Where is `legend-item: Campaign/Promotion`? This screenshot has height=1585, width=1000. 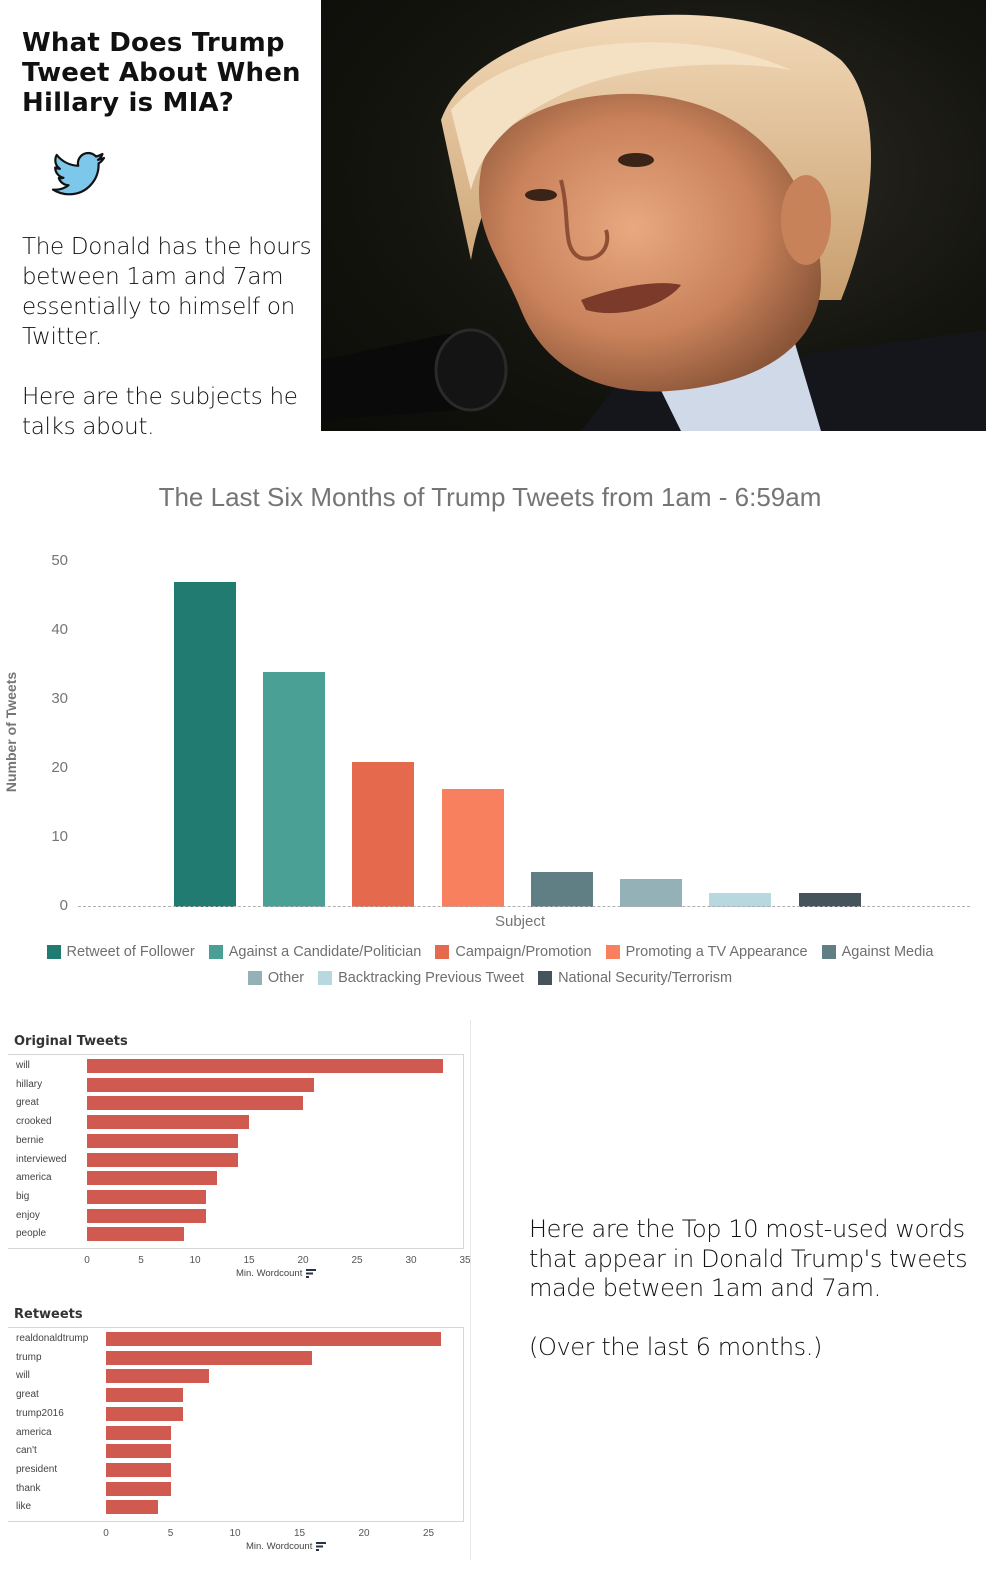 legend-item: Campaign/Promotion is located at coordinates (513, 952).